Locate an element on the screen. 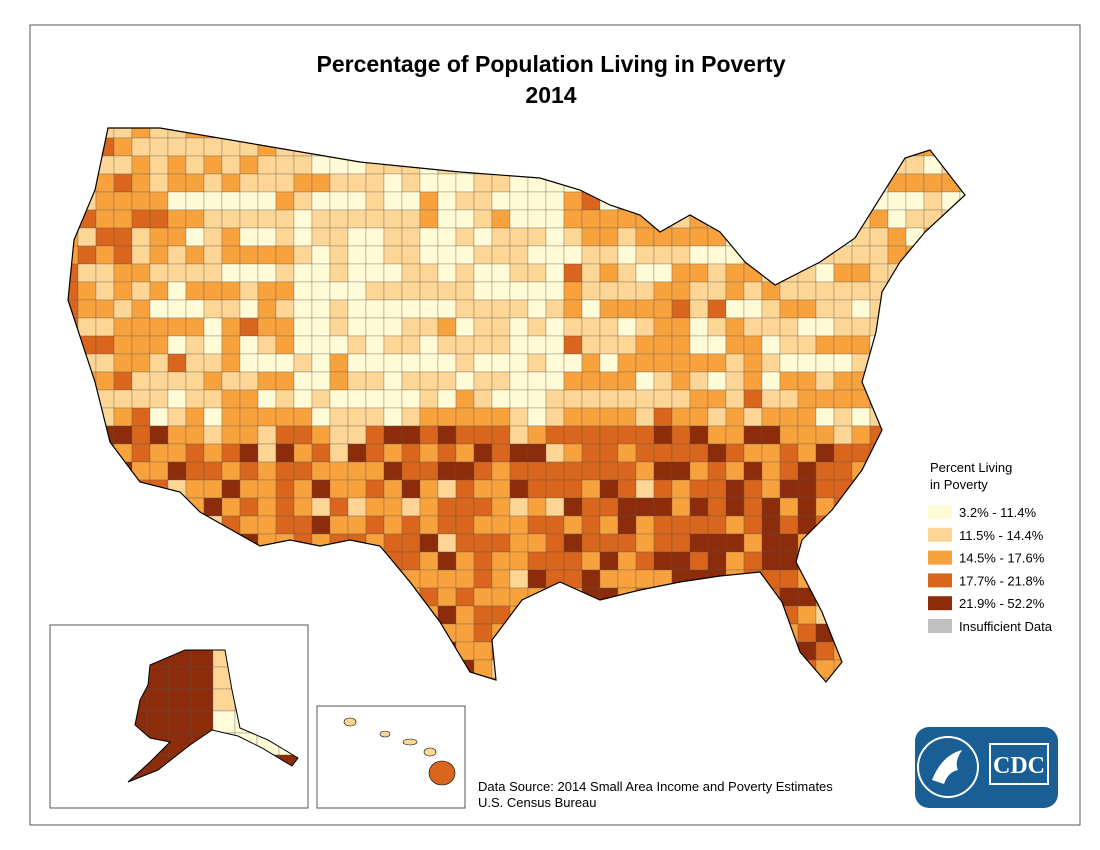 The height and width of the screenshot is (850, 1100). legend-label: 11.5% - 14.4% is located at coordinates (1001, 535).